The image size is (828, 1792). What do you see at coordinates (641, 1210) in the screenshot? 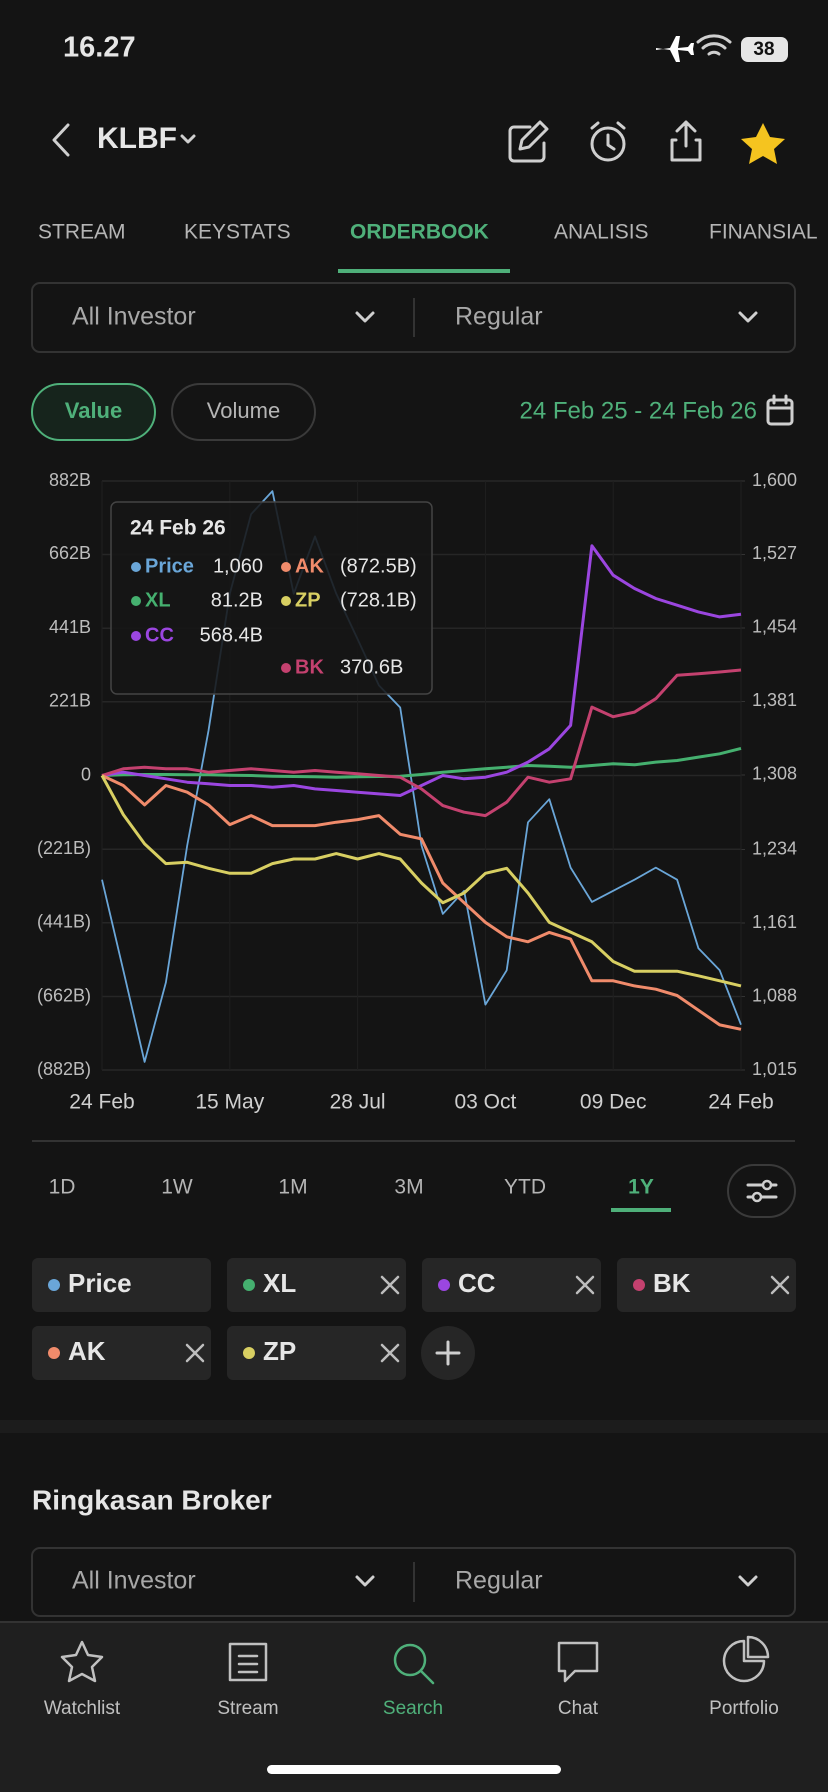
I see `period-underline` at bounding box center [641, 1210].